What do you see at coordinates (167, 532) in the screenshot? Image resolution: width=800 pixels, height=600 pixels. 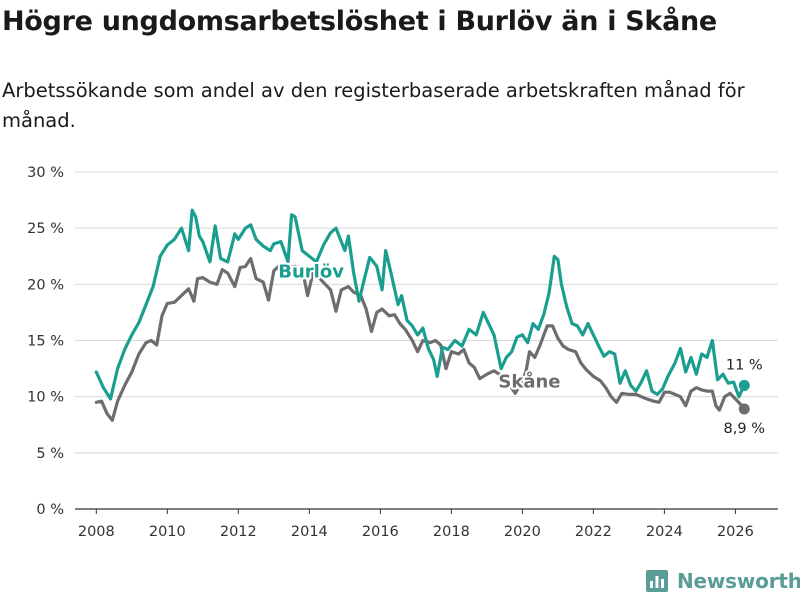 I see `x-tick-label: 2010` at bounding box center [167, 532].